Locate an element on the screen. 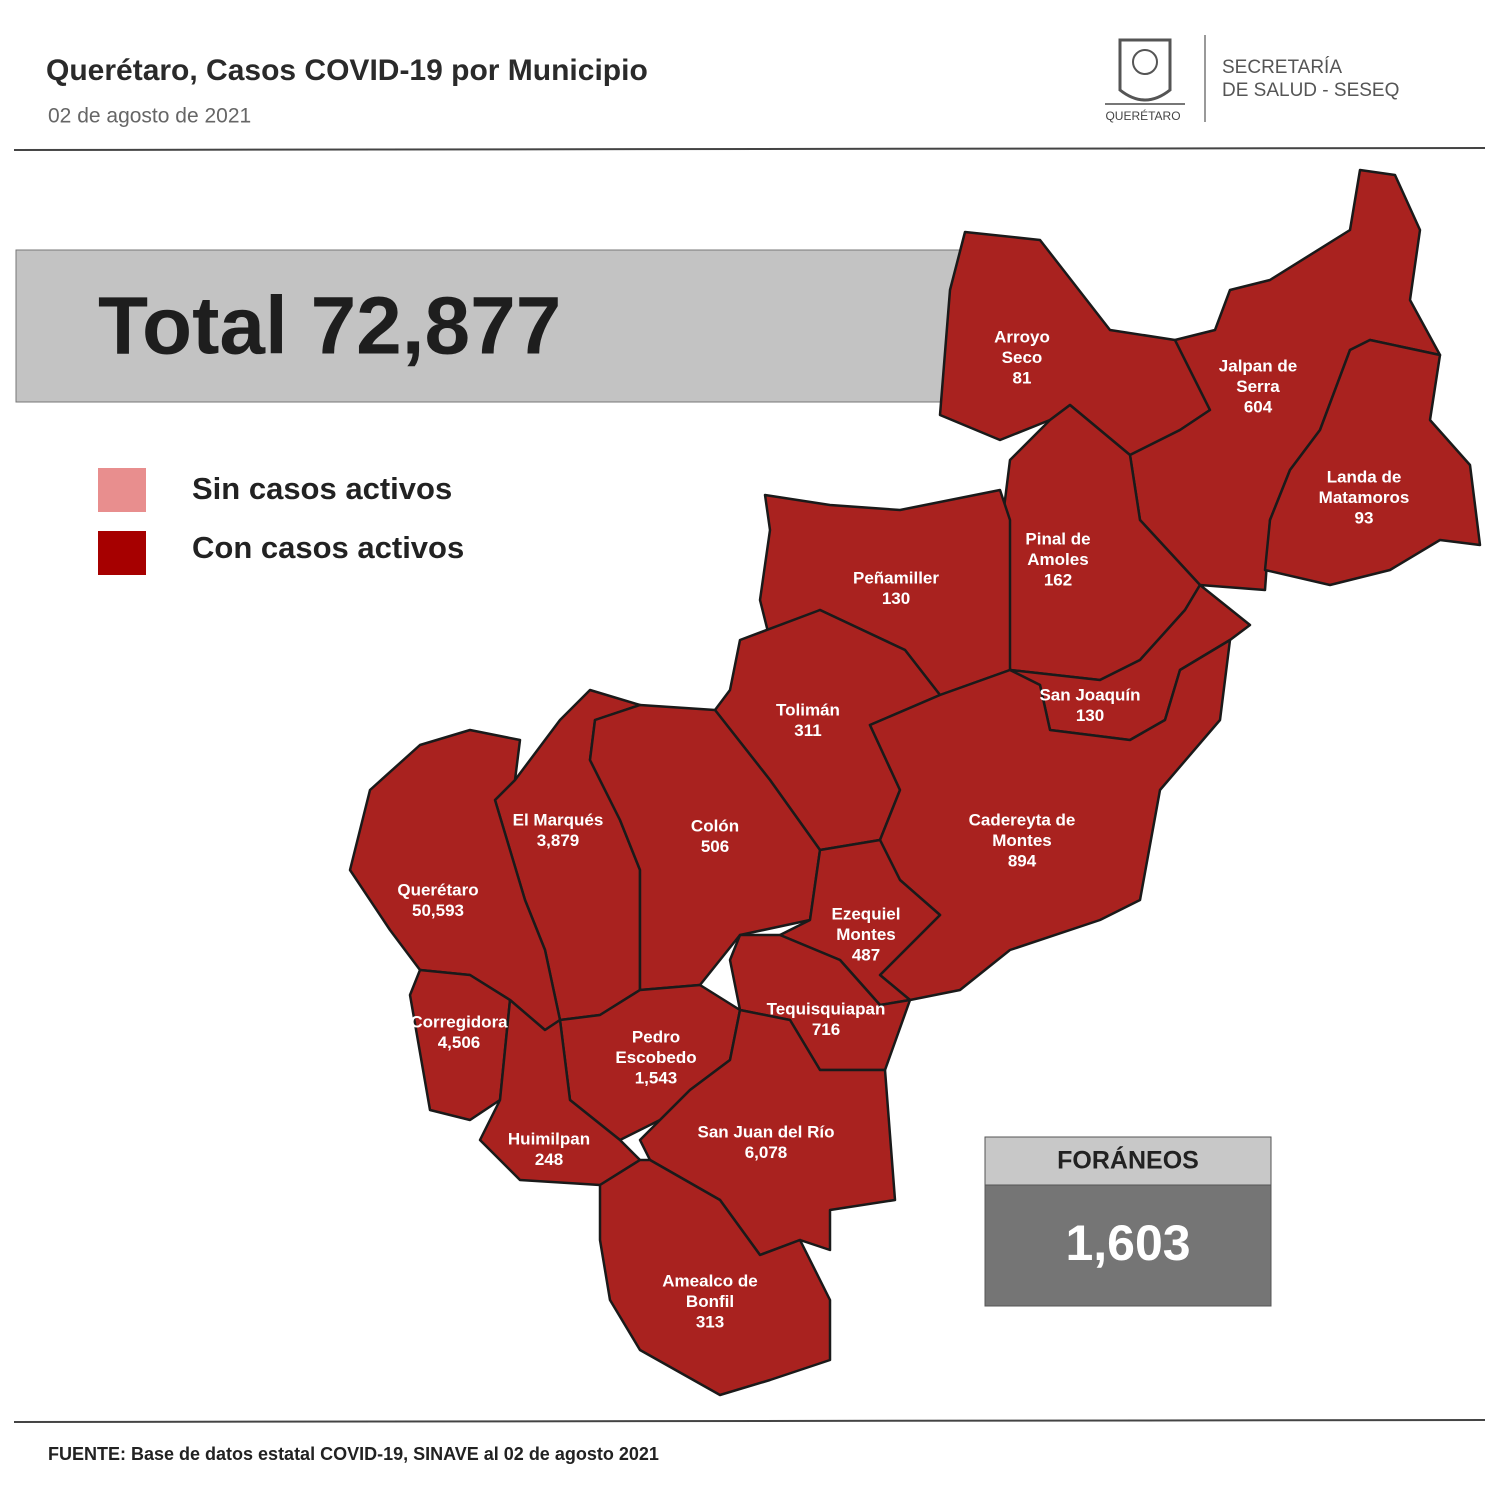  municipality-name: Huimilpan is located at coordinates (549, 1138).